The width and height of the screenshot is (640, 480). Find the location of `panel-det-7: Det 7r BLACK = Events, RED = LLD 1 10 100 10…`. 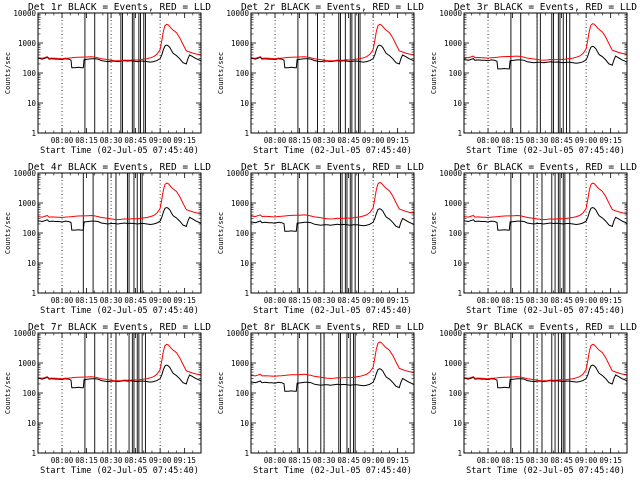

panel-det-7: Det 7r BLACK = Events, RED = LLD 1 10 100 10… is located at coordinates (107, 399).